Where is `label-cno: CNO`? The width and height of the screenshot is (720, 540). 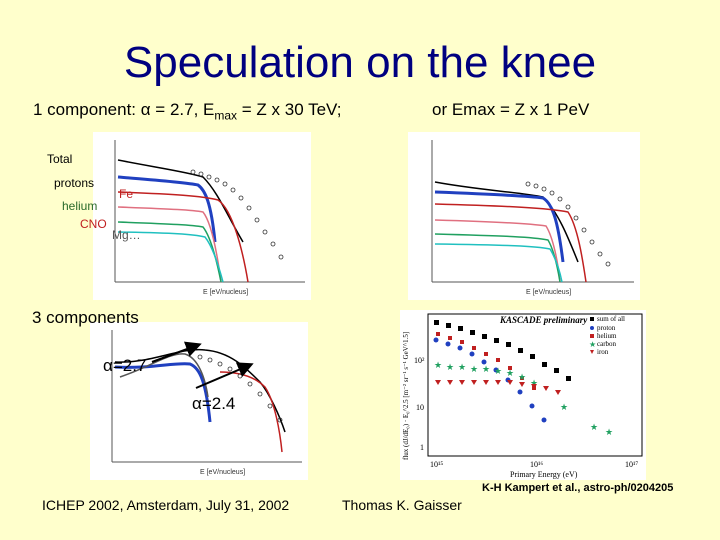
label-cno: CNO is located at coordinates (93, 224).